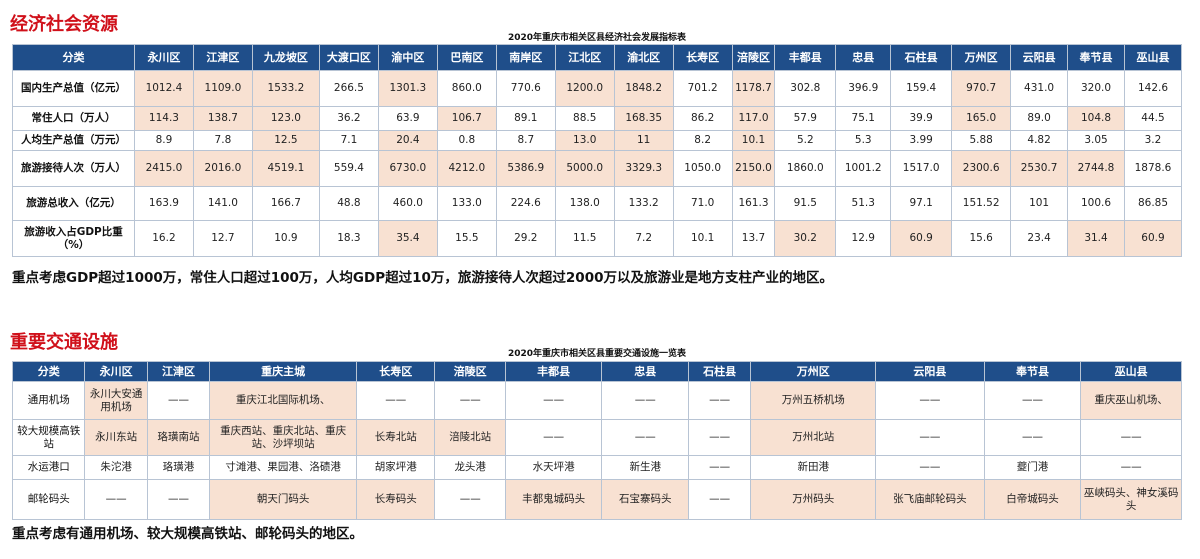 This screenshot has width=1200, height=559. I want to click on table-cell: 396.9, so click(863, 88).